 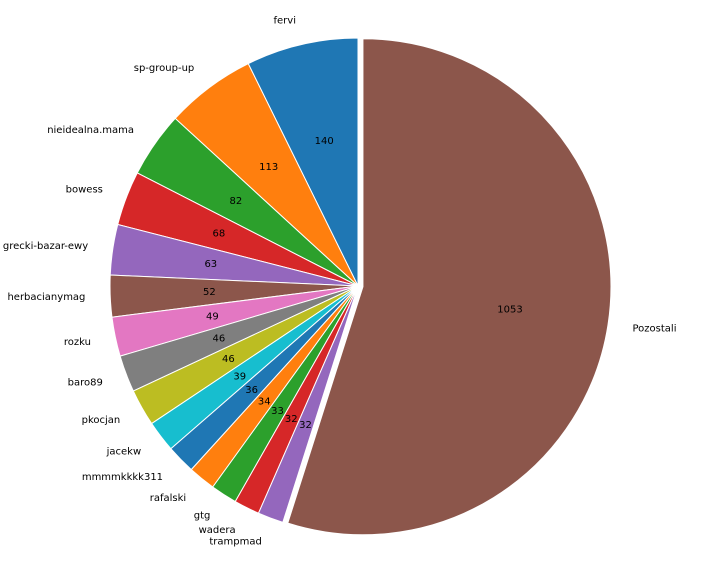 What do you see at coordinates (85, 383) in the screenshot?
I see `slice-label: baro89` at bounding box center [85, 383].